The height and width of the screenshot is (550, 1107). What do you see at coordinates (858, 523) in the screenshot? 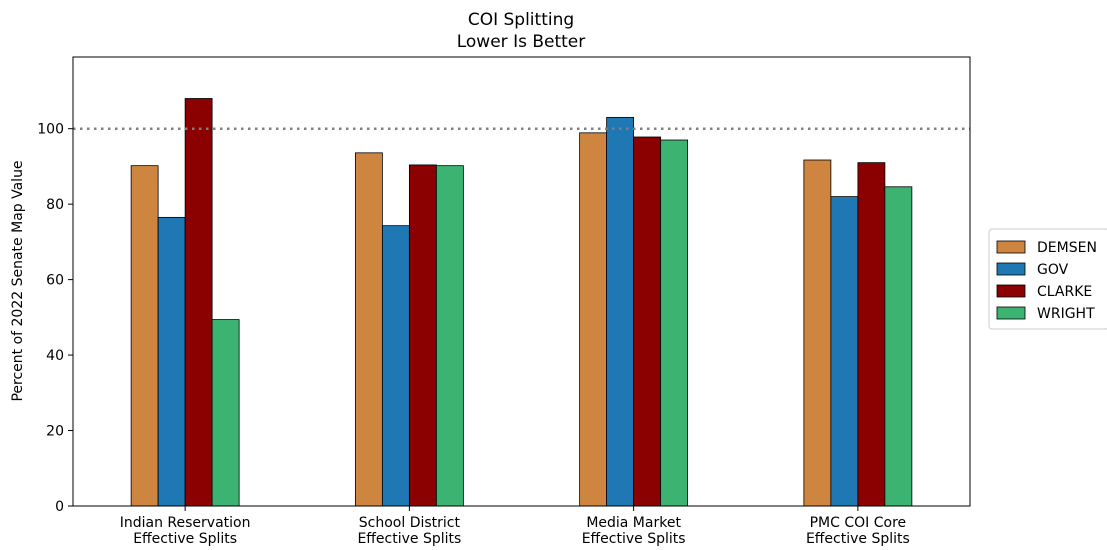
I see `x-tick-label: PMC COI Core` at bounding box center [858, 523].